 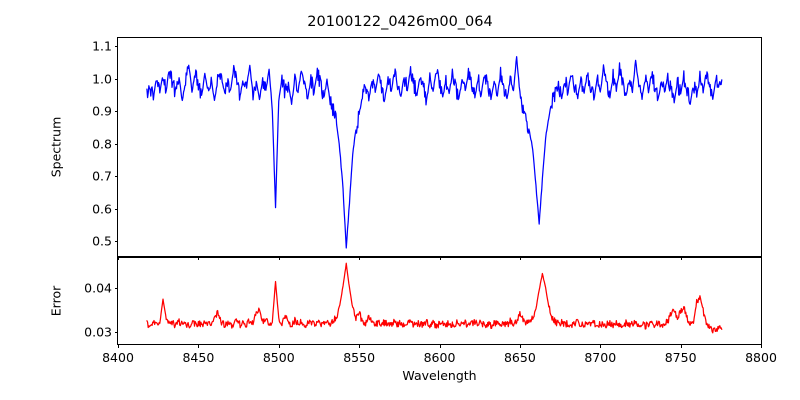 What do you see at coordinates (98, 288) in the screenshot?
I see `y-tick-label: 0.04` at bounding box center [98, 288].